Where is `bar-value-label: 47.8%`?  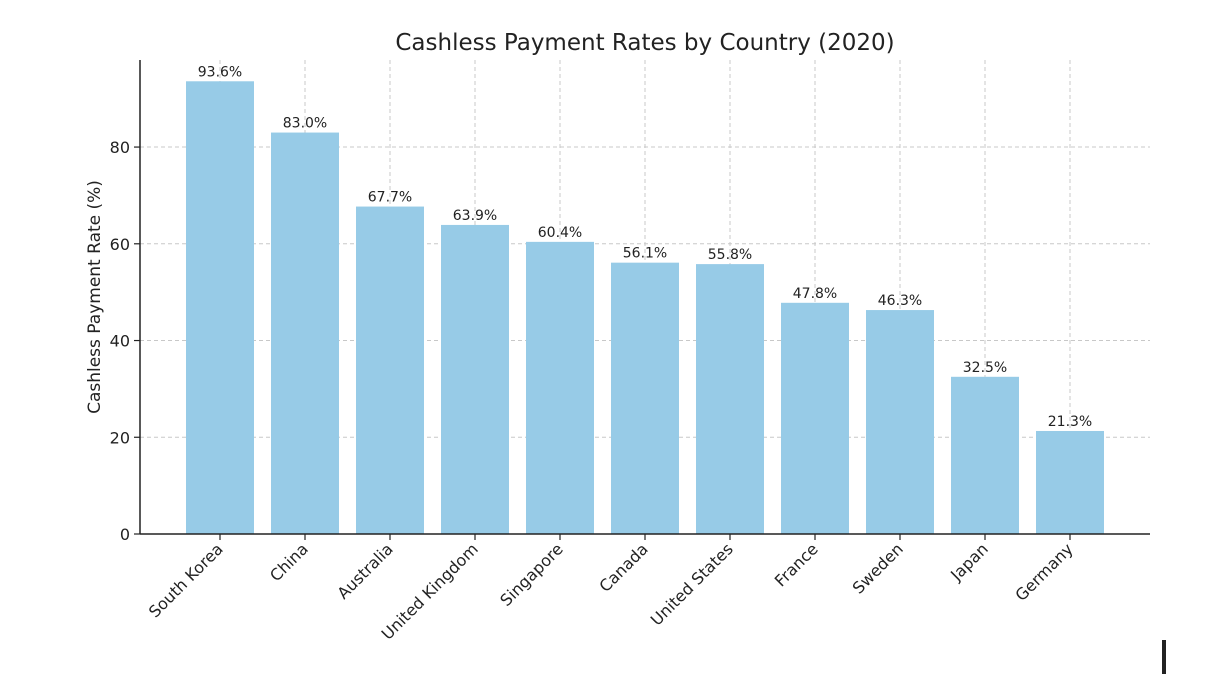 bar-value-label: 47.8% is located at coordinates (815, 294).